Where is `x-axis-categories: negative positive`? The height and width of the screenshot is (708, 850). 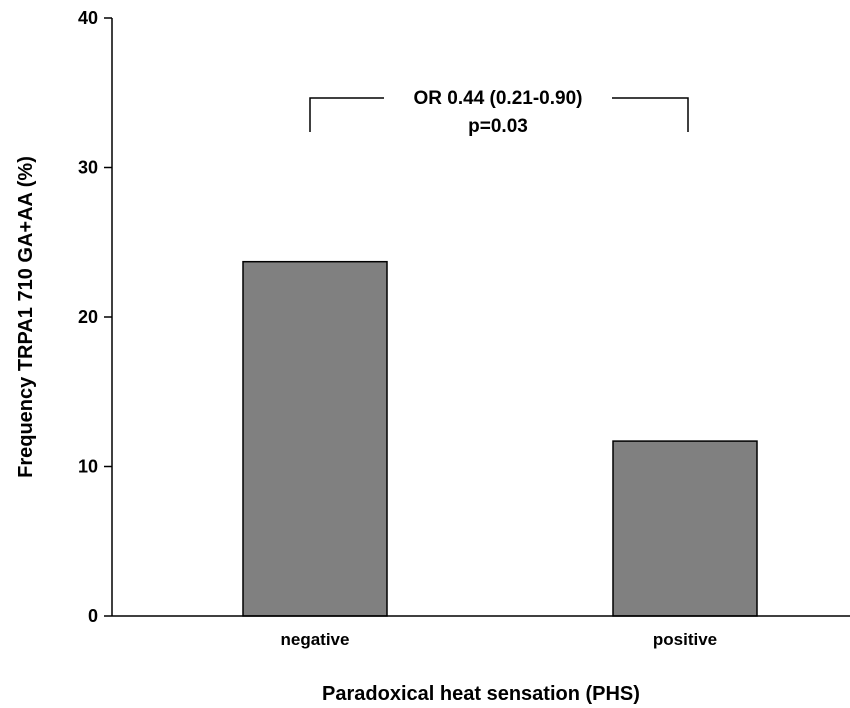 x-axis-categories: negative positive is located at coordinates (499, 639).